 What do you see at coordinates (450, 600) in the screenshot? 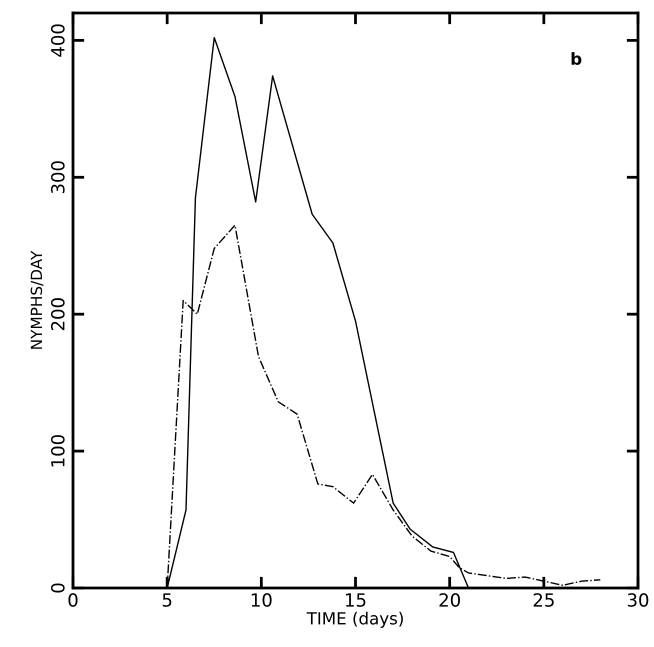
I see `x-tick-label: 20` at bounding box center [450, 600].